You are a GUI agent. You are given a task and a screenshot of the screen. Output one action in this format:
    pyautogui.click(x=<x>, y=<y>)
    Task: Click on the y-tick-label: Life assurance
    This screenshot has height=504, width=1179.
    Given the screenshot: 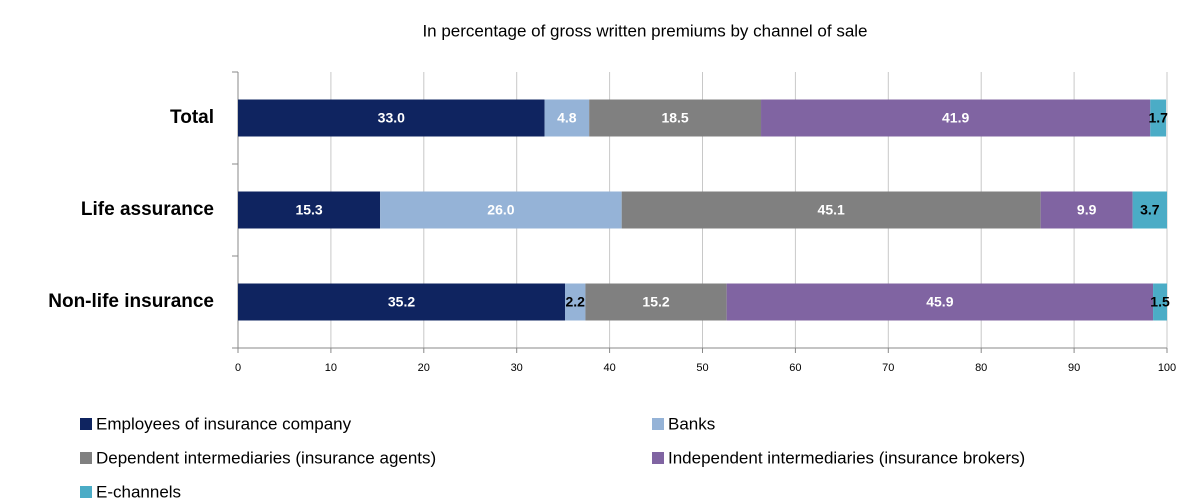 What is the action you would take?
    pyautogui.click(x=147, y=209)
    